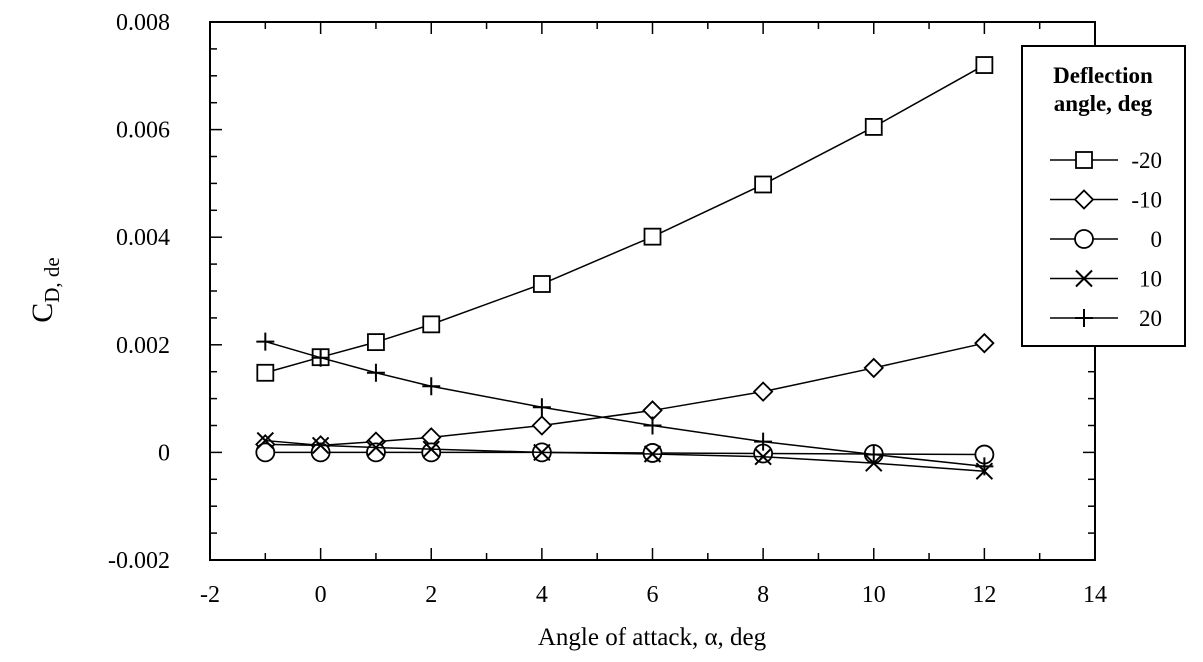 The width and height of the screenshot is (1203, 662). Describe the element at coordinates (1103, 103) in the screenshot. I see `legend-title-line2: angle, deg` at that location.